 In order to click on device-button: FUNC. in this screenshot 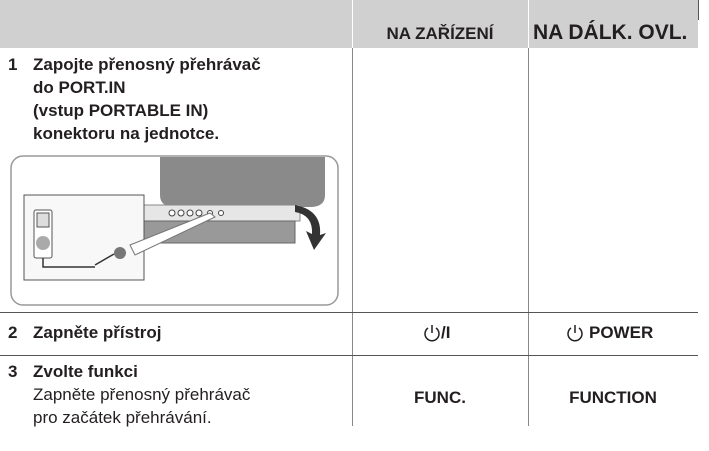, I will do `click(440, 397)`.